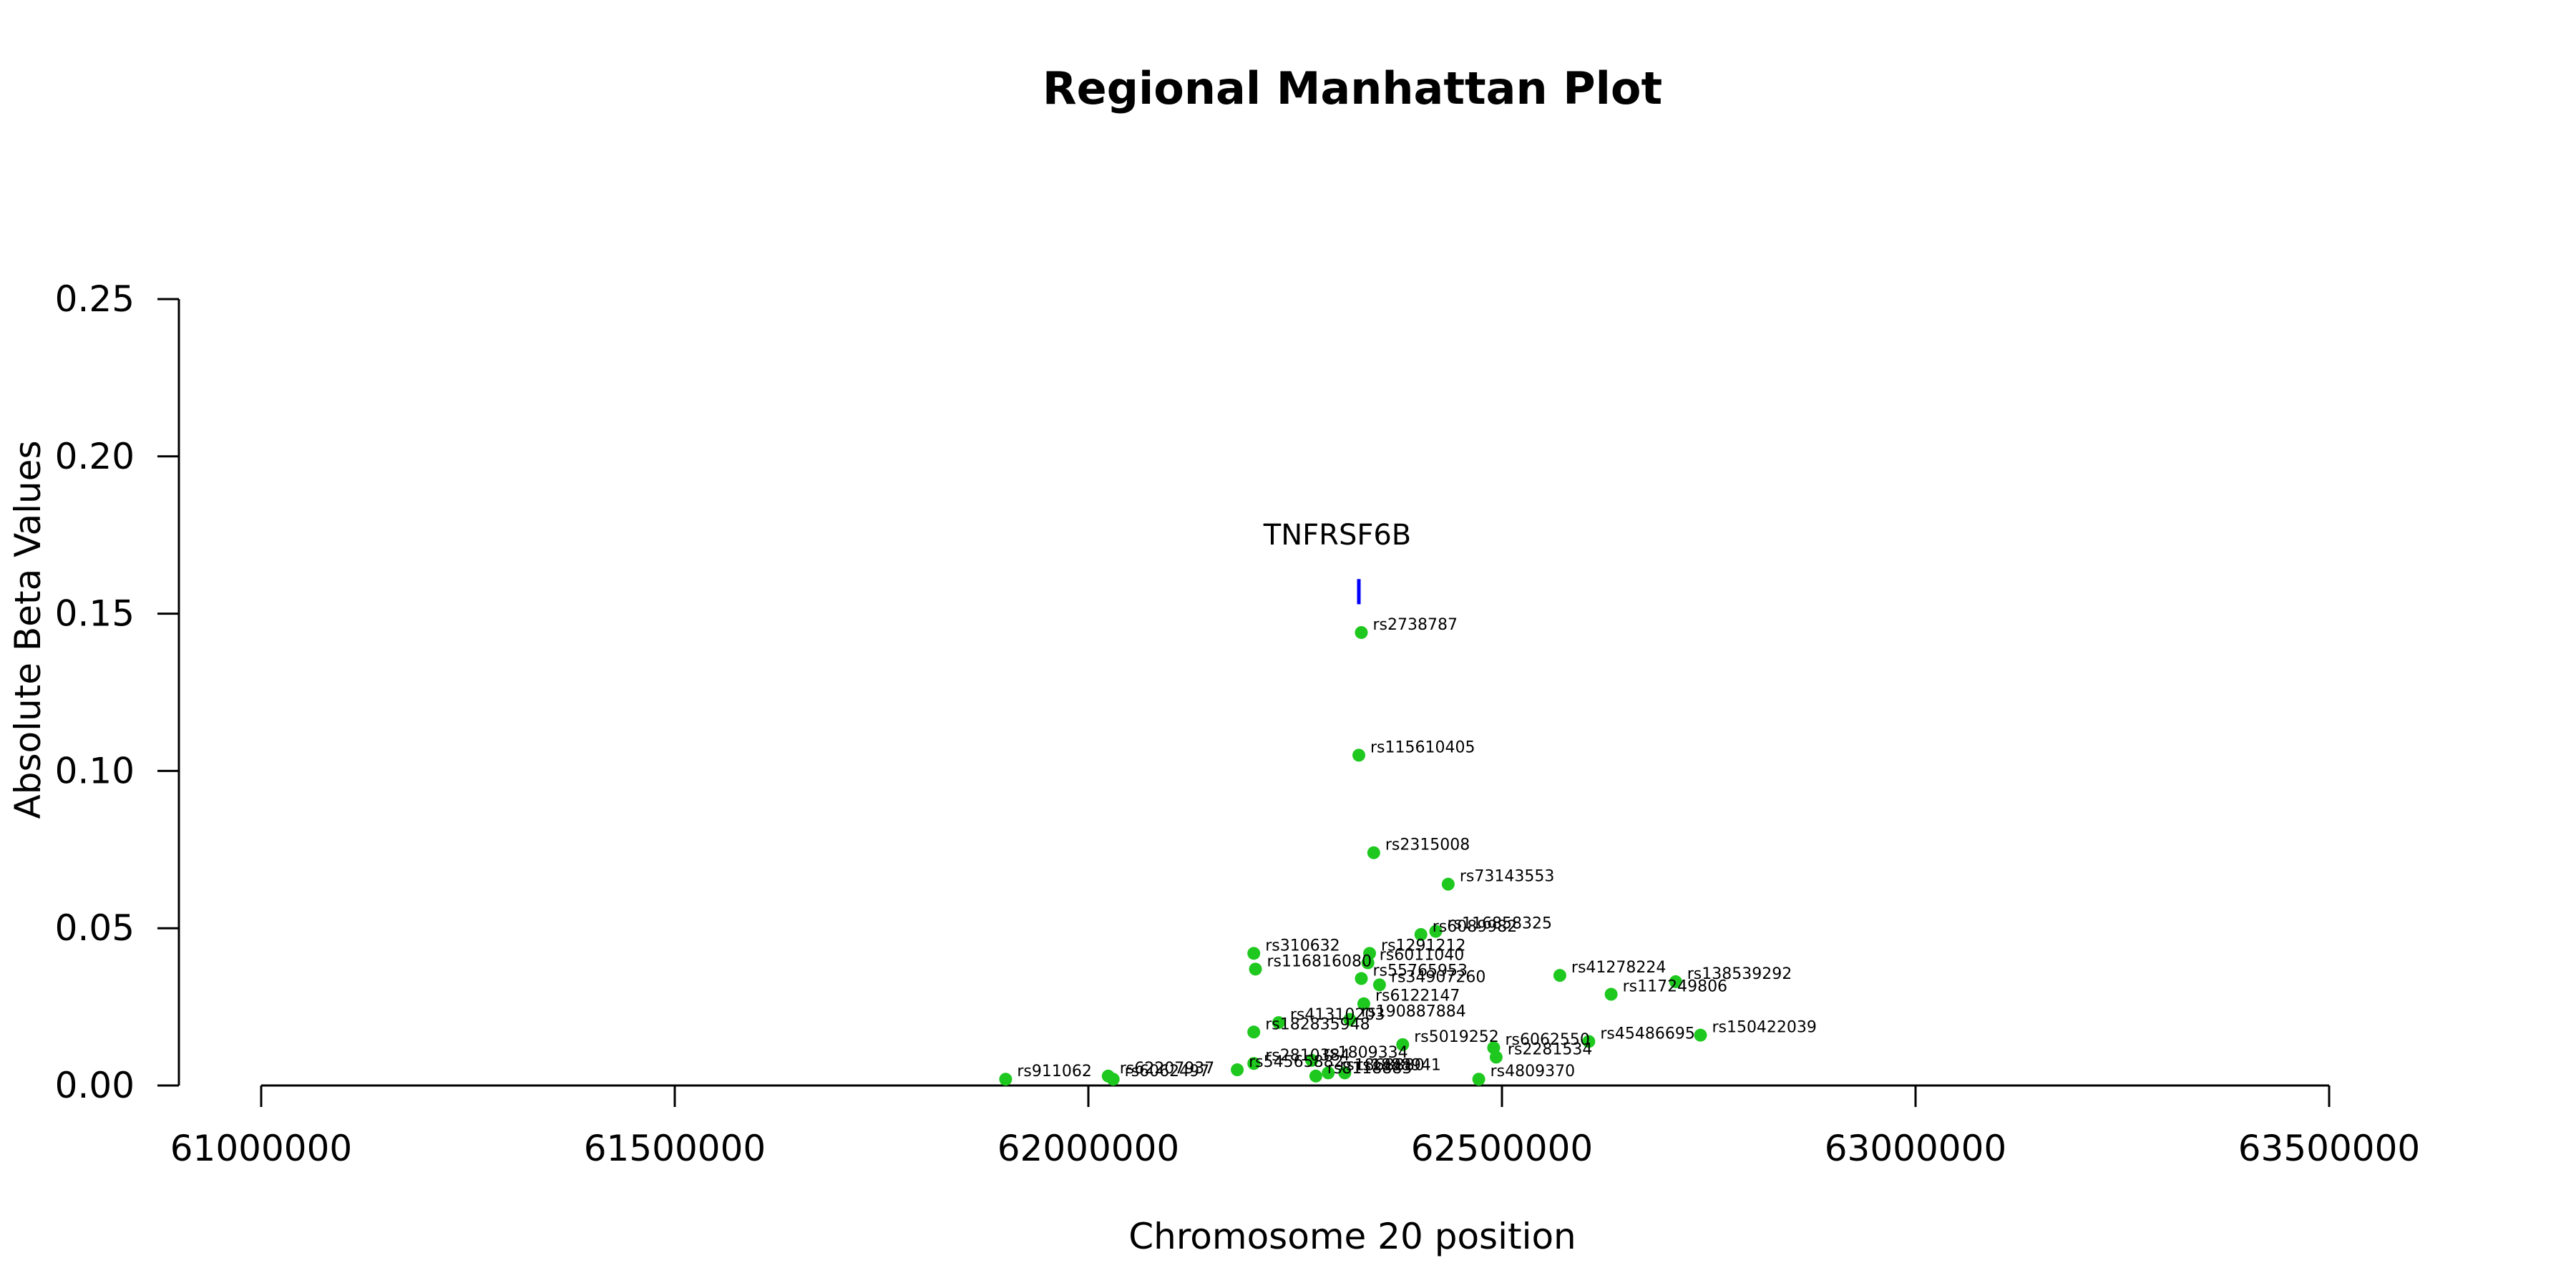 The image size is (2576, 1288). Describe the element at coordinates (1319, 961) in the screenshot. I see `snp-label: rs116816080` at that location.